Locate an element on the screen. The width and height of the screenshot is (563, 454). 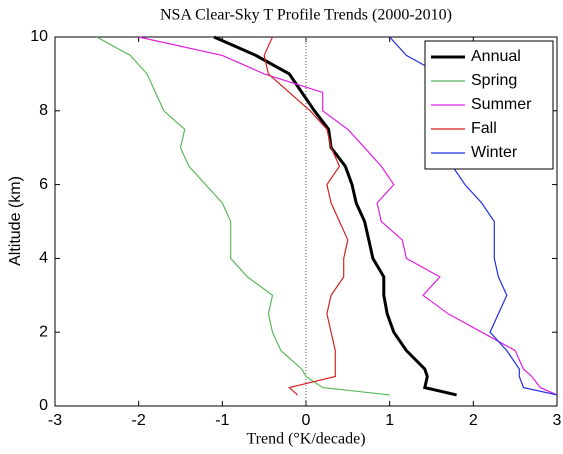
x-tick-label: 0 is located at coordinates (306, 420).